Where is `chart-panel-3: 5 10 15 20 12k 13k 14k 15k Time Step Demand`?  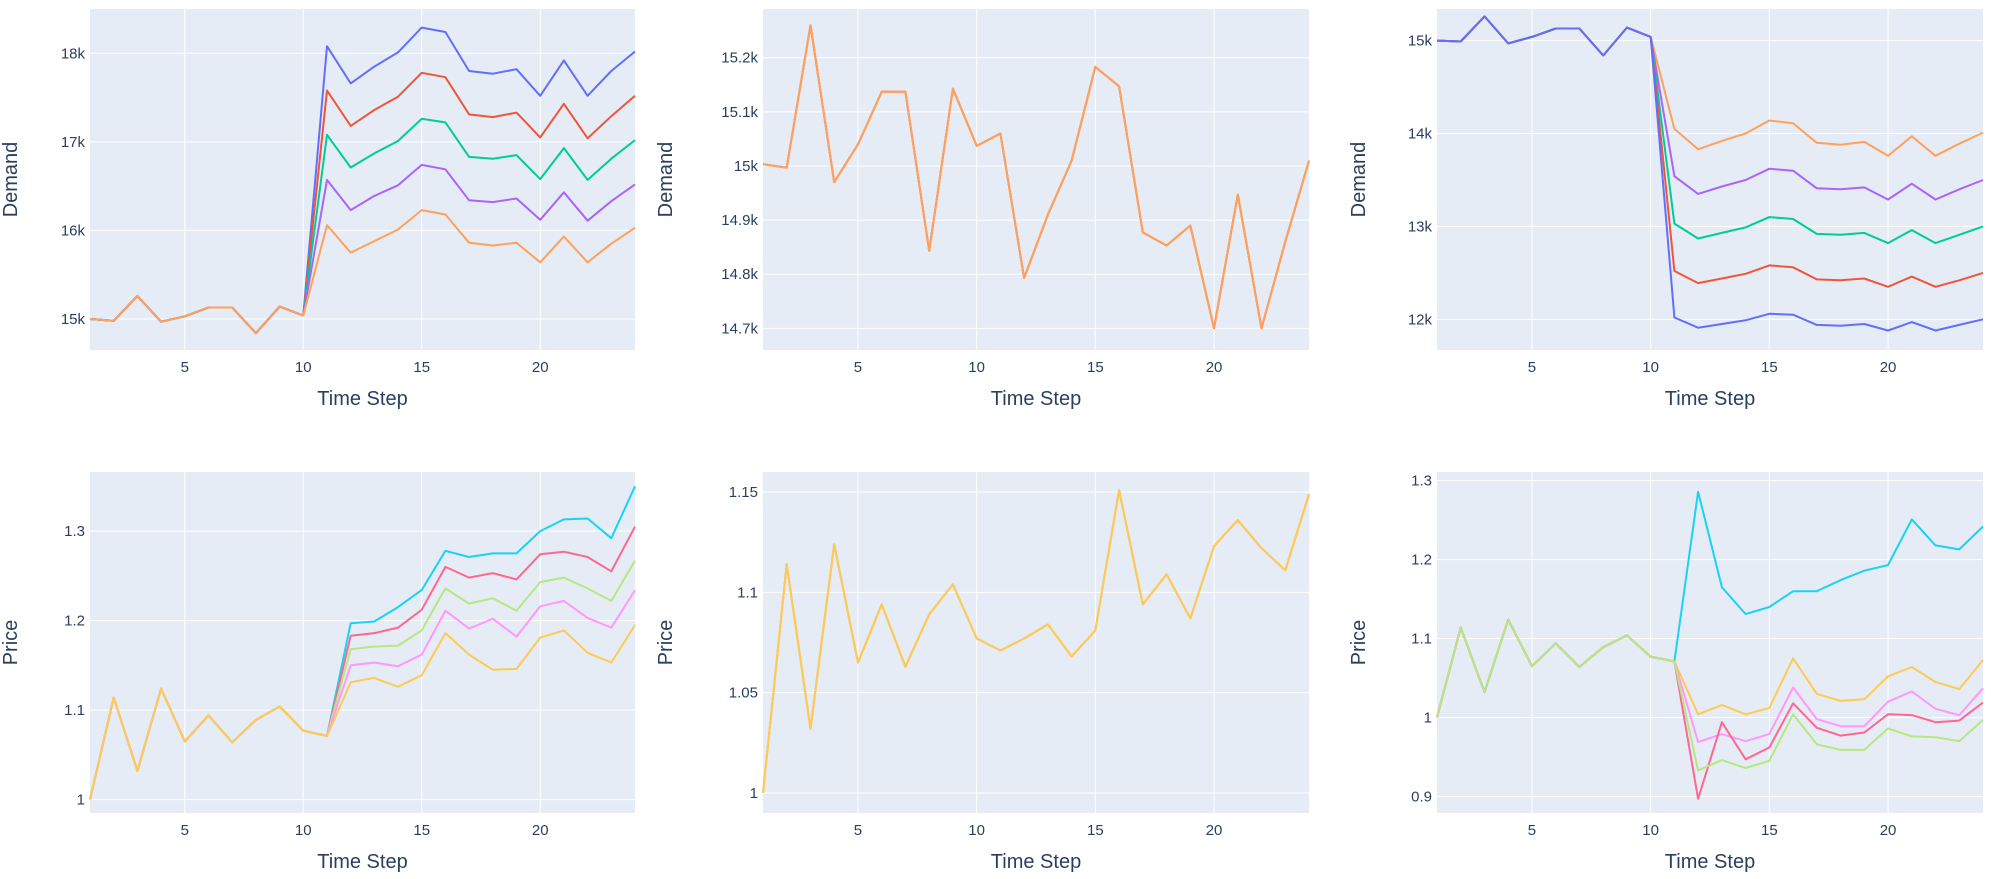
chart-panel-3: 5 10 15 20 12k 13k 14k 15k Time Step Demand is located at coordinates (1666, 209).